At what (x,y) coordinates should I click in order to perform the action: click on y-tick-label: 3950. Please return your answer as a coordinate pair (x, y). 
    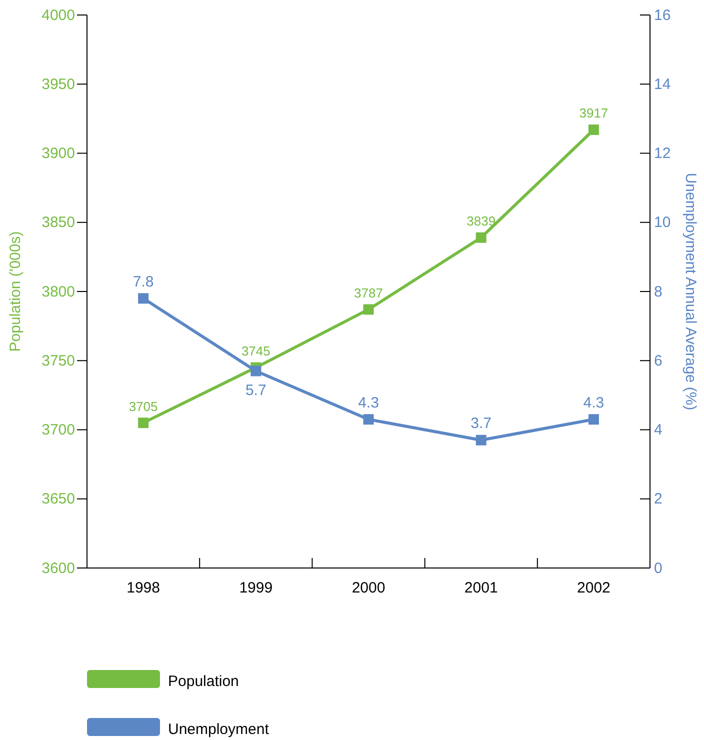
    Looking at the image, I should click on (58, 84).